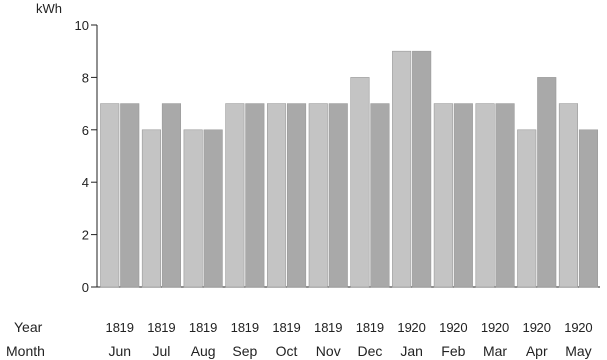 Image resolution: width=607 pixels, height=360 pixels. What do you see at coordinates (244, 351) in the screenshot?
I see `month-label: Sep` at bounding box center [244, 351].